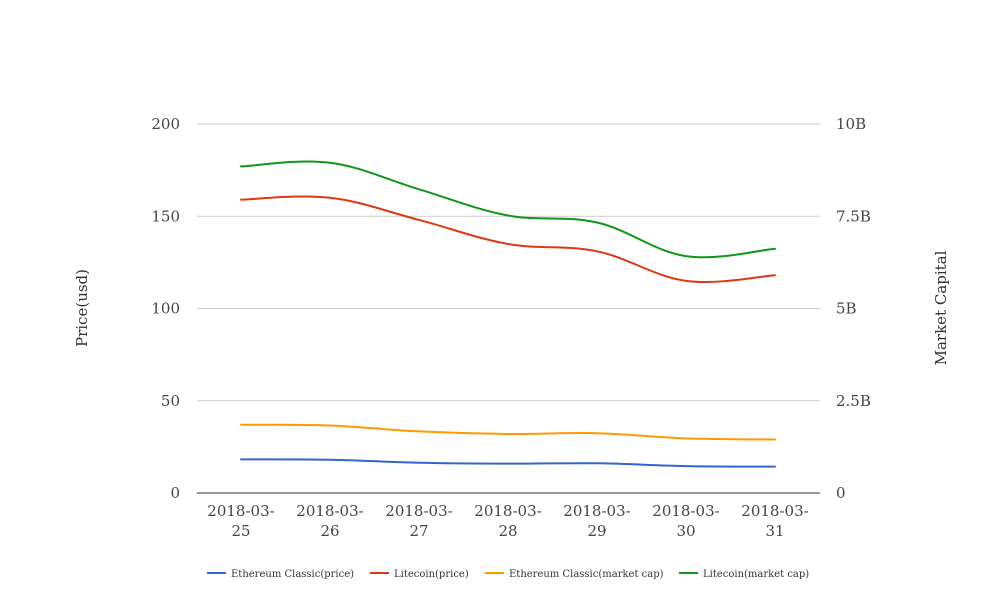 Image resolution: width=1008 pixels, height=616 pixels. I want to click on right-axis-ticks: 0 2.5B 5B 7.5B 10B, so click(853, 308).